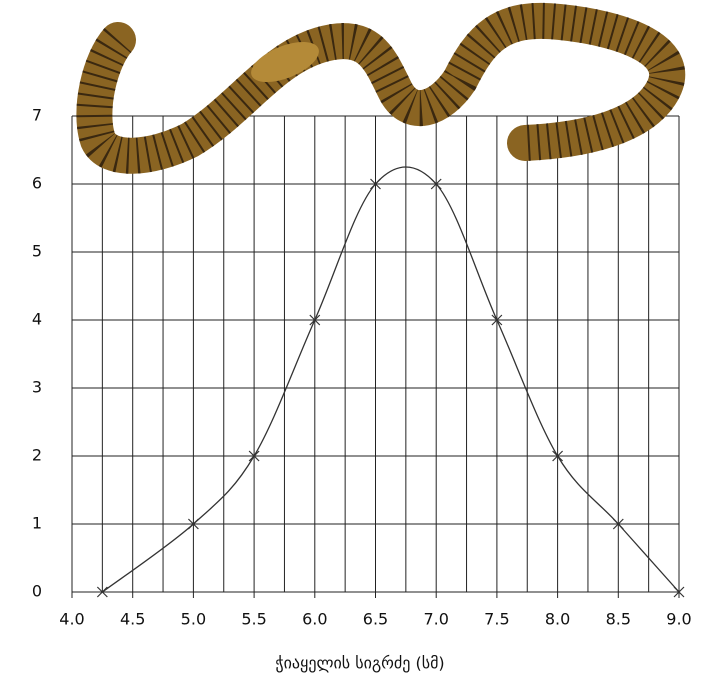  What do you see at coordinates (71, 619) in the screenshot?
I see `x-tick-label: 4.0` at bounding box center [71, 619].